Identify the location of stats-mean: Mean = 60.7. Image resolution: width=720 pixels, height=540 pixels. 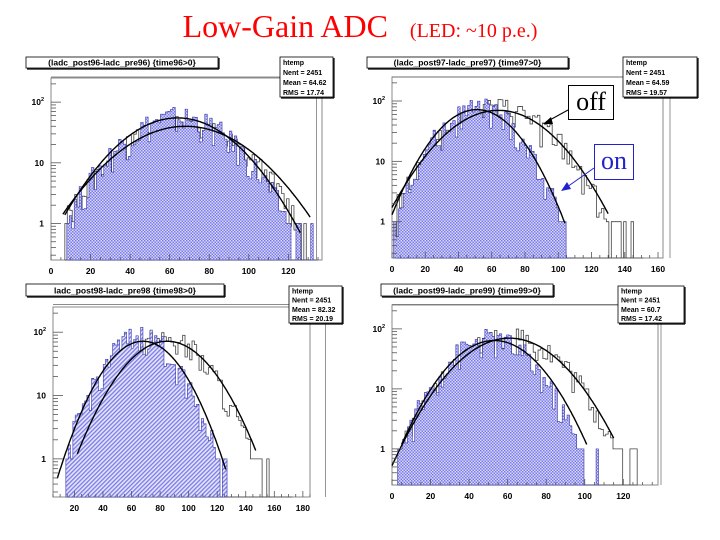
(641, 310).